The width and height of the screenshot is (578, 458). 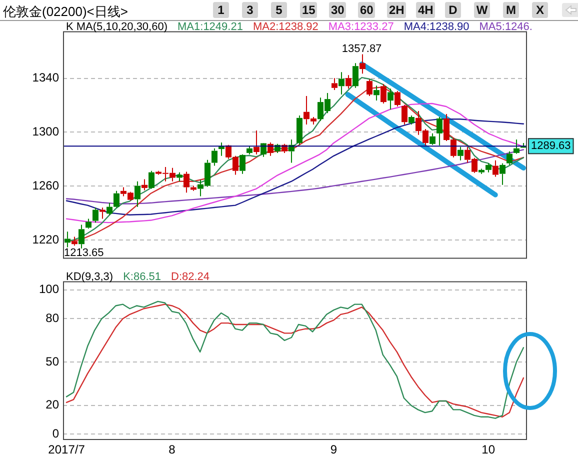 I want to click on y-tick-label: 1300, so click(x=46, y=131).